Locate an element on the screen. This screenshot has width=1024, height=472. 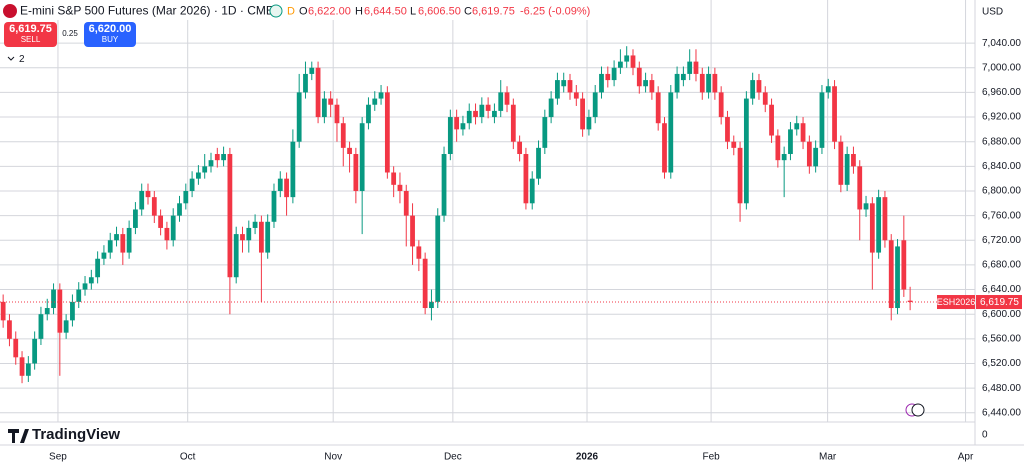
collapse-button is located at coordinates (17, 59).